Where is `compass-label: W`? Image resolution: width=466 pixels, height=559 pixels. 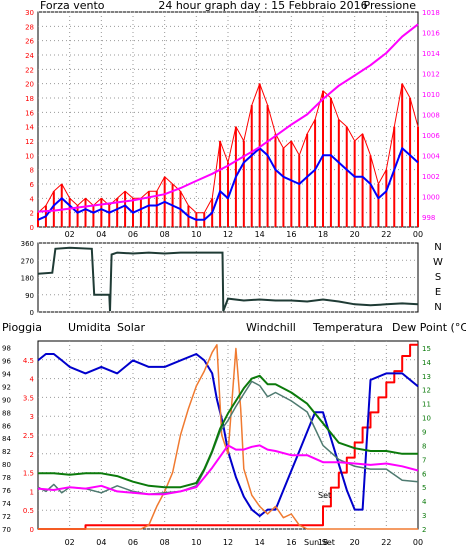
compass-label: W is located at coordinates (438, 262).